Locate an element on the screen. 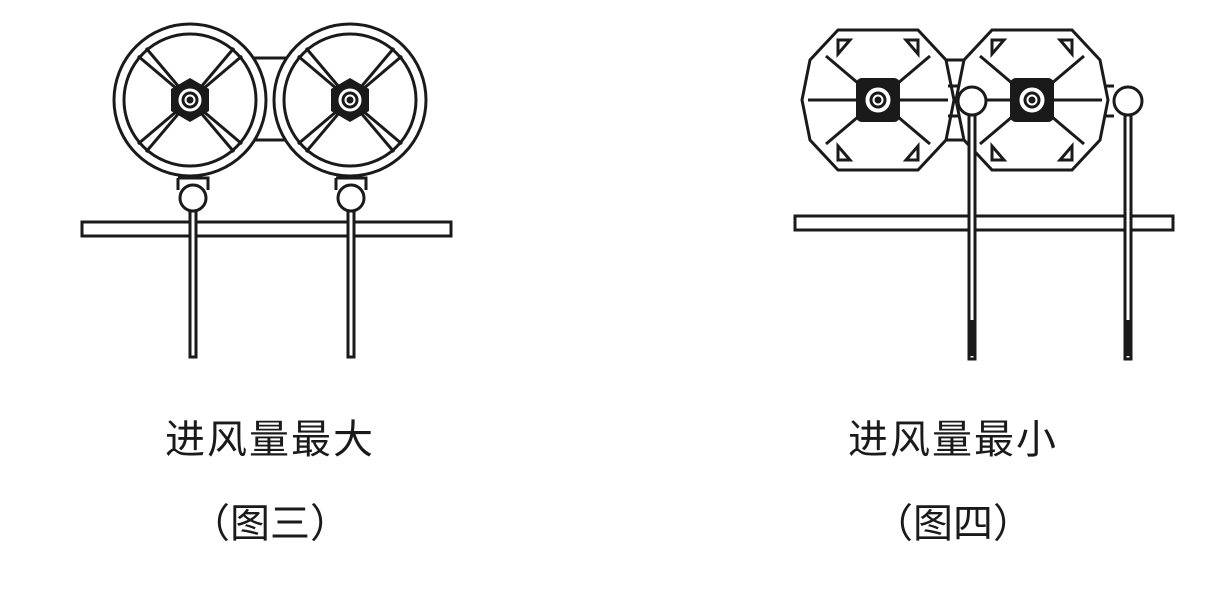 This screenshot has height=590, width=1206. figure-label-4: （图四） is located at coordinates (953, 524).